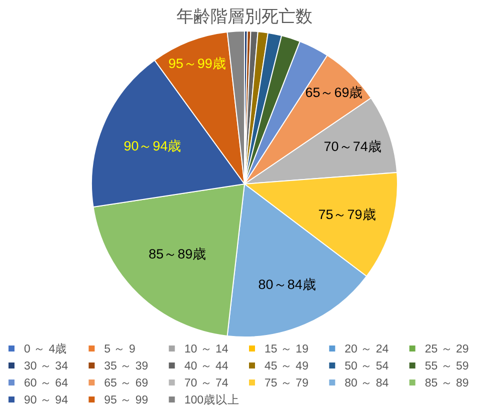 Image resolution: width=489 pixels, height=411 pixels. I want to click on legend-label: 5 ～ 9, so click(120, 350).